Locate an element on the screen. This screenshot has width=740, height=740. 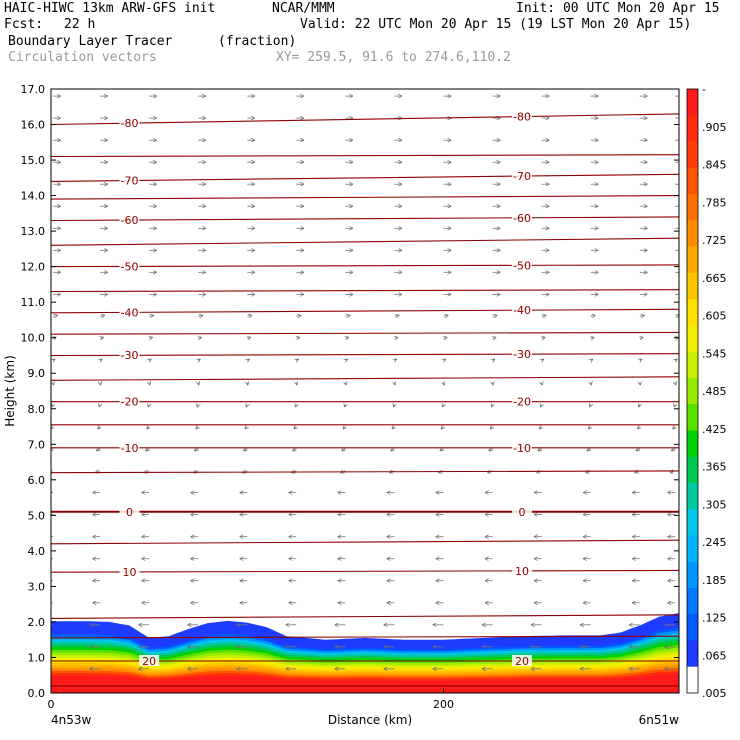
y-tick-label: 6.0 is located at coordinates (37, 480).